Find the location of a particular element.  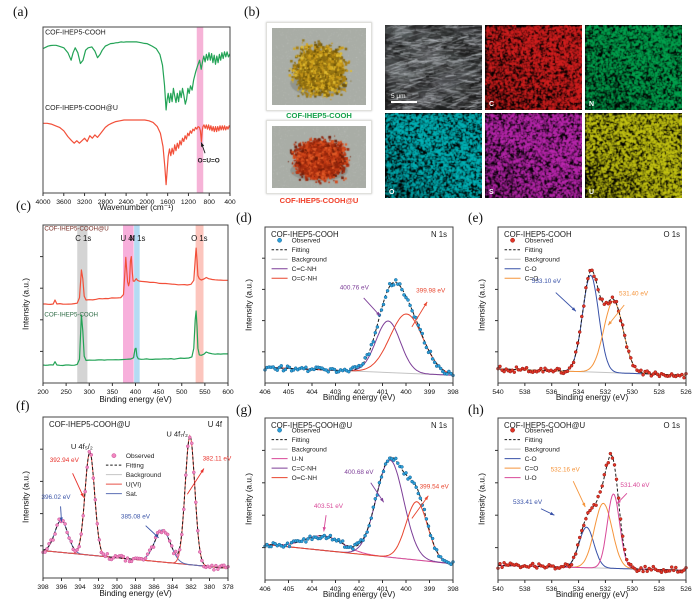

eds-label-s: S is located at coordinates (491, 192).